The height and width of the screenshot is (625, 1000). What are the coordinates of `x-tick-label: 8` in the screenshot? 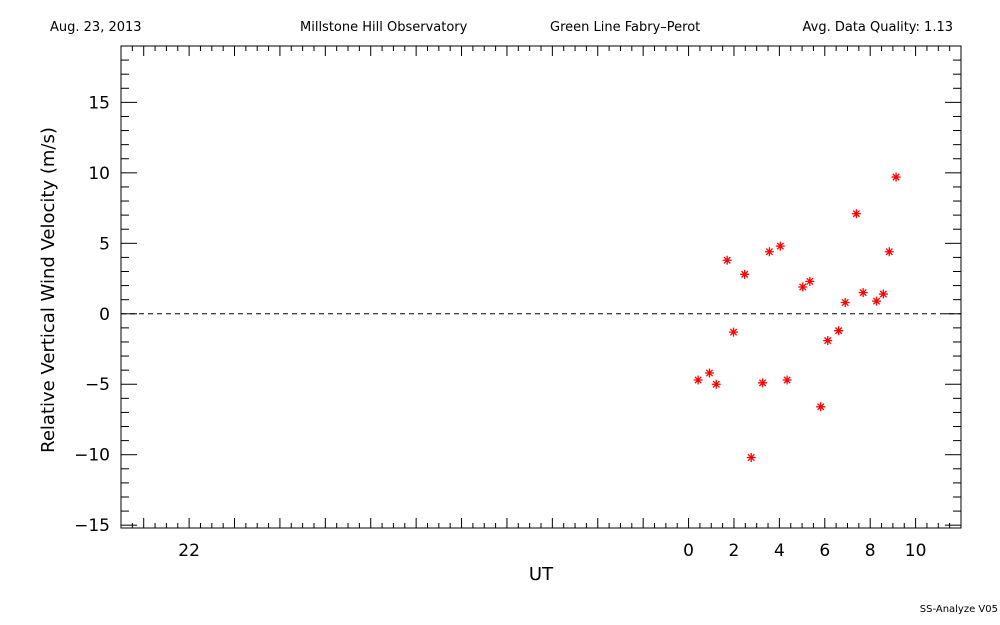 It's located at (870, 551).